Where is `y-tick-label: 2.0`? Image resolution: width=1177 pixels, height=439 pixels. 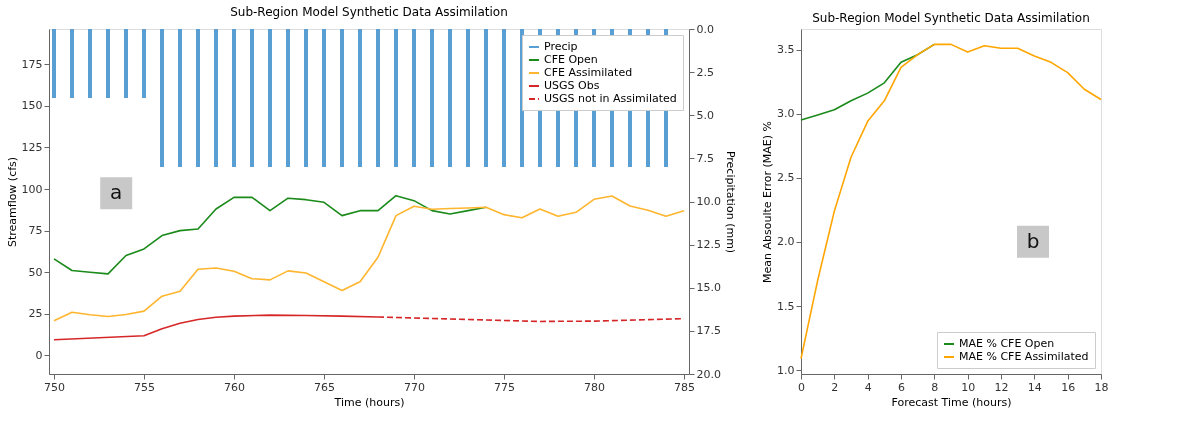
y-tick-label: 2.0 is located at coordinates (786, 242).